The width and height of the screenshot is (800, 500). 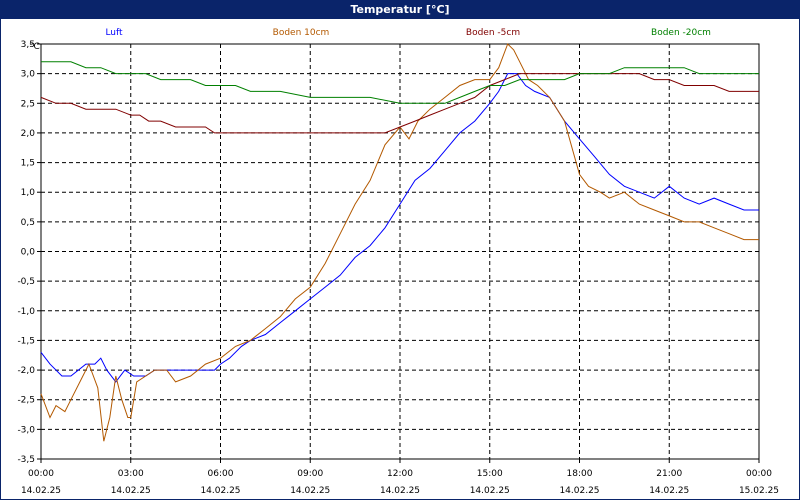 What do you see at coordinates (221, 474) in the screenshot?
I see `x-tick-time-label: 06:00` at bounding box center [221, 474].